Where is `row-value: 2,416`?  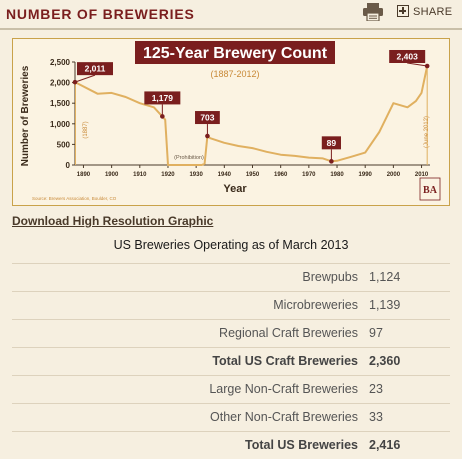 row-value: 2,416 is located at coordinates (385, 445).